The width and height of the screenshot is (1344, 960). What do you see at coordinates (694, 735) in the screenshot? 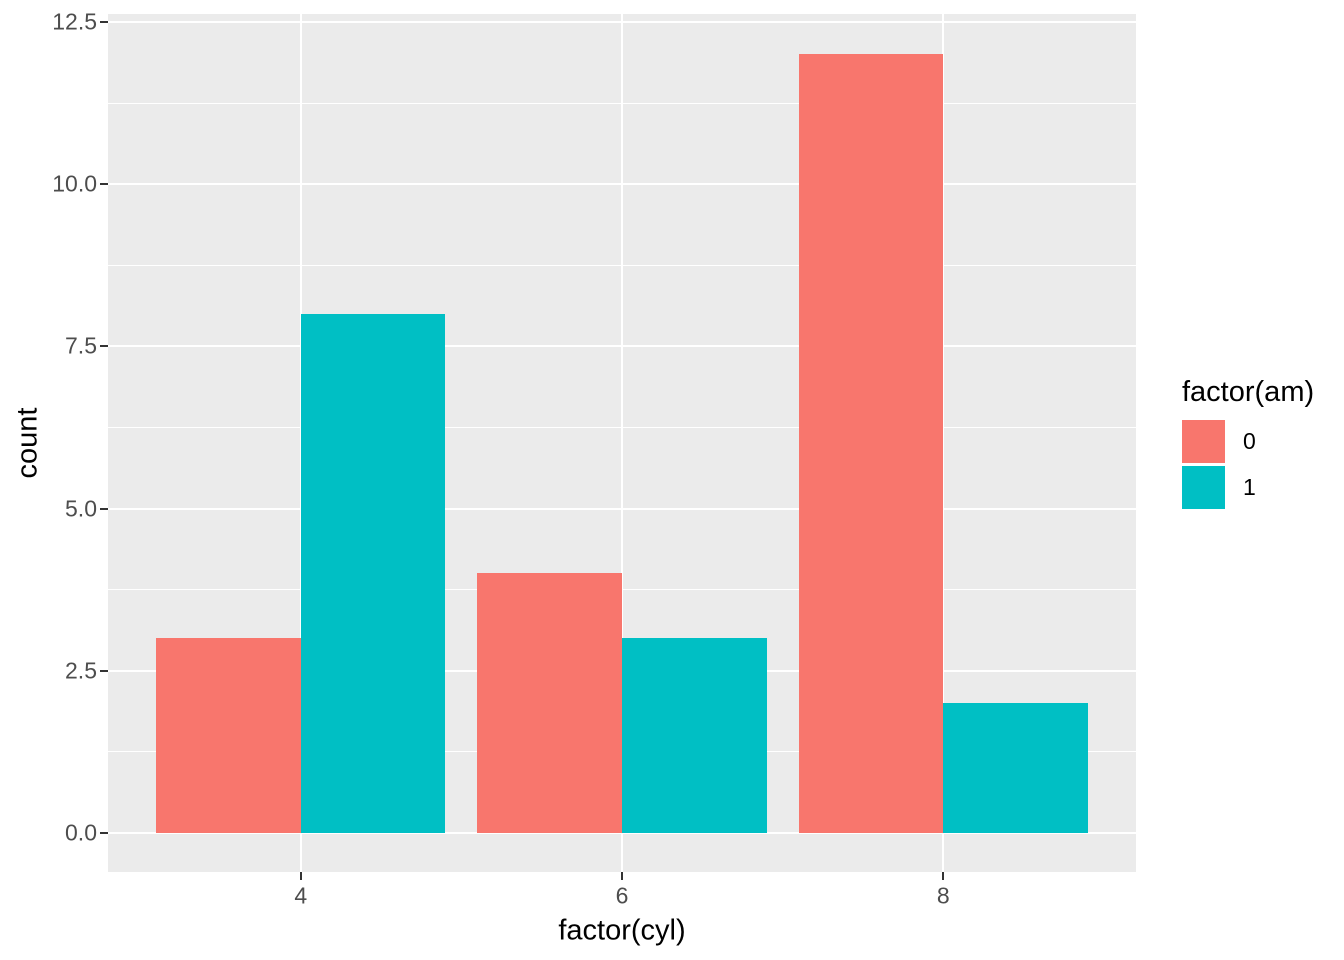
I see `bar-cyl6-am1` at bounding box center [694, 735].